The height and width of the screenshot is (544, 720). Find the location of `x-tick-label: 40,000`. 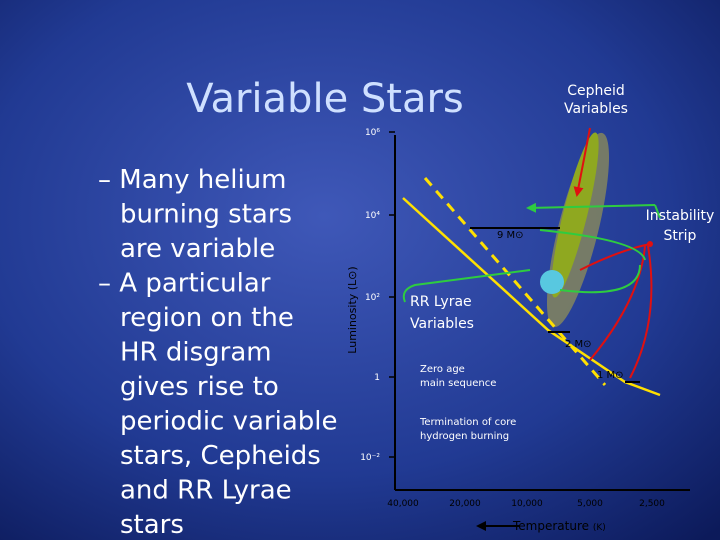

x-tick-label: 40,000 is located at coordinates (403, 504).